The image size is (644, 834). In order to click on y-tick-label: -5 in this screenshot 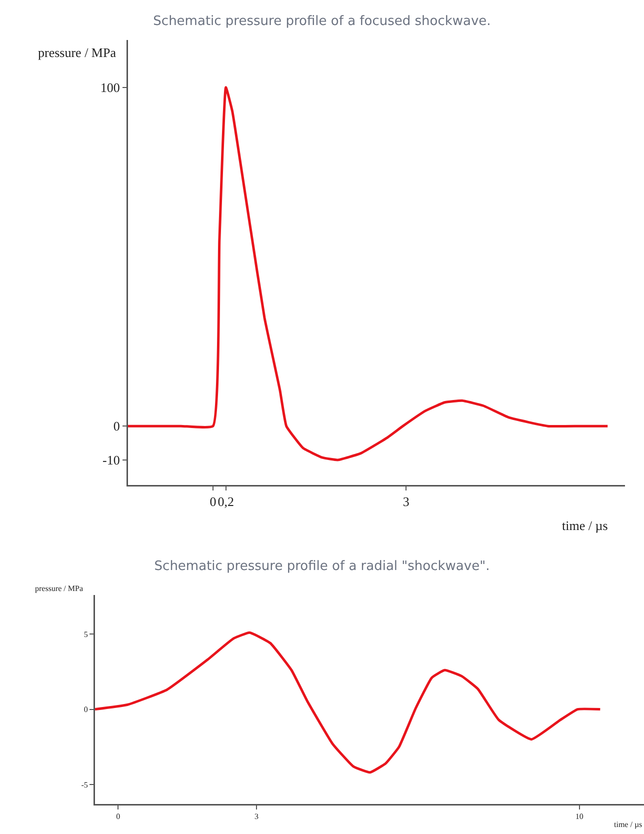, I will do `click(84, 785)`.